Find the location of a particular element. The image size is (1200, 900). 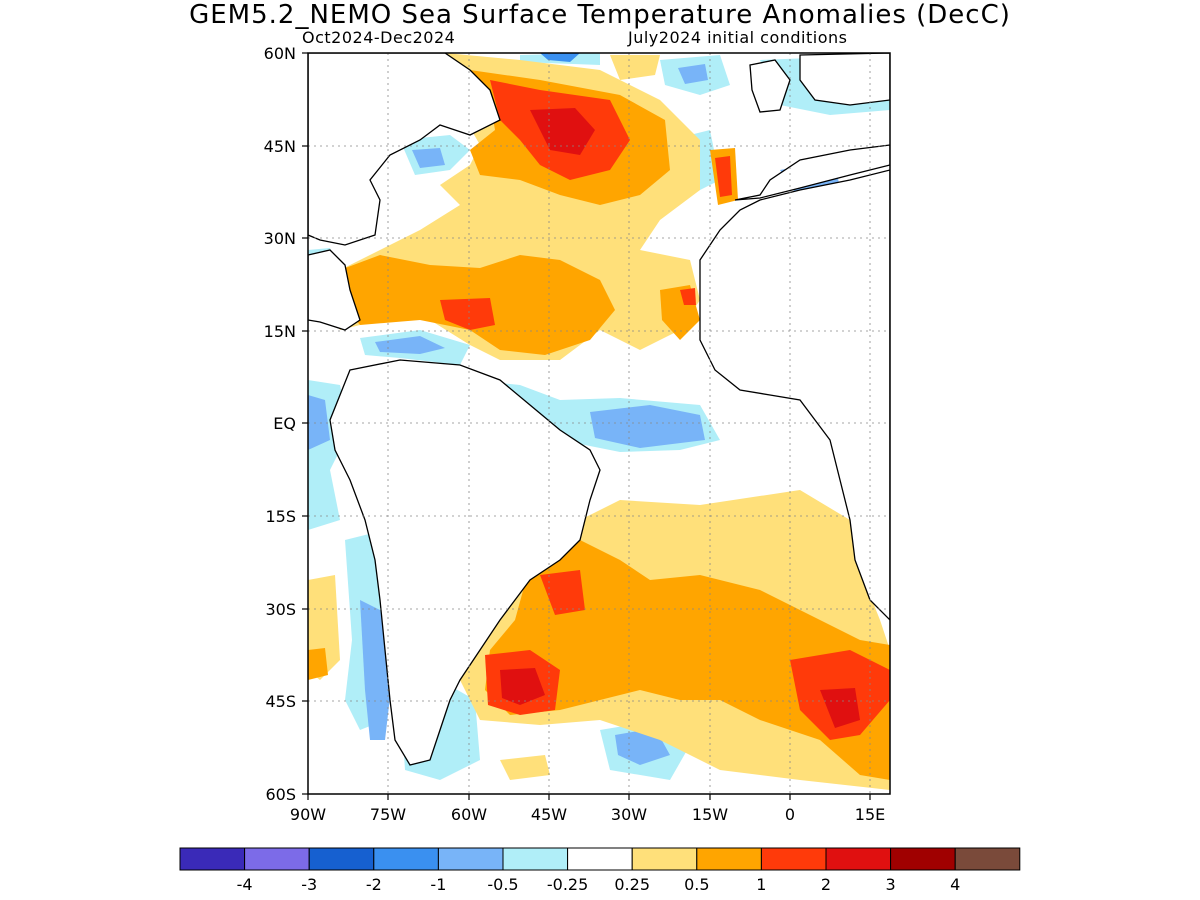

south-america-land is located at coordinates (465, 562).